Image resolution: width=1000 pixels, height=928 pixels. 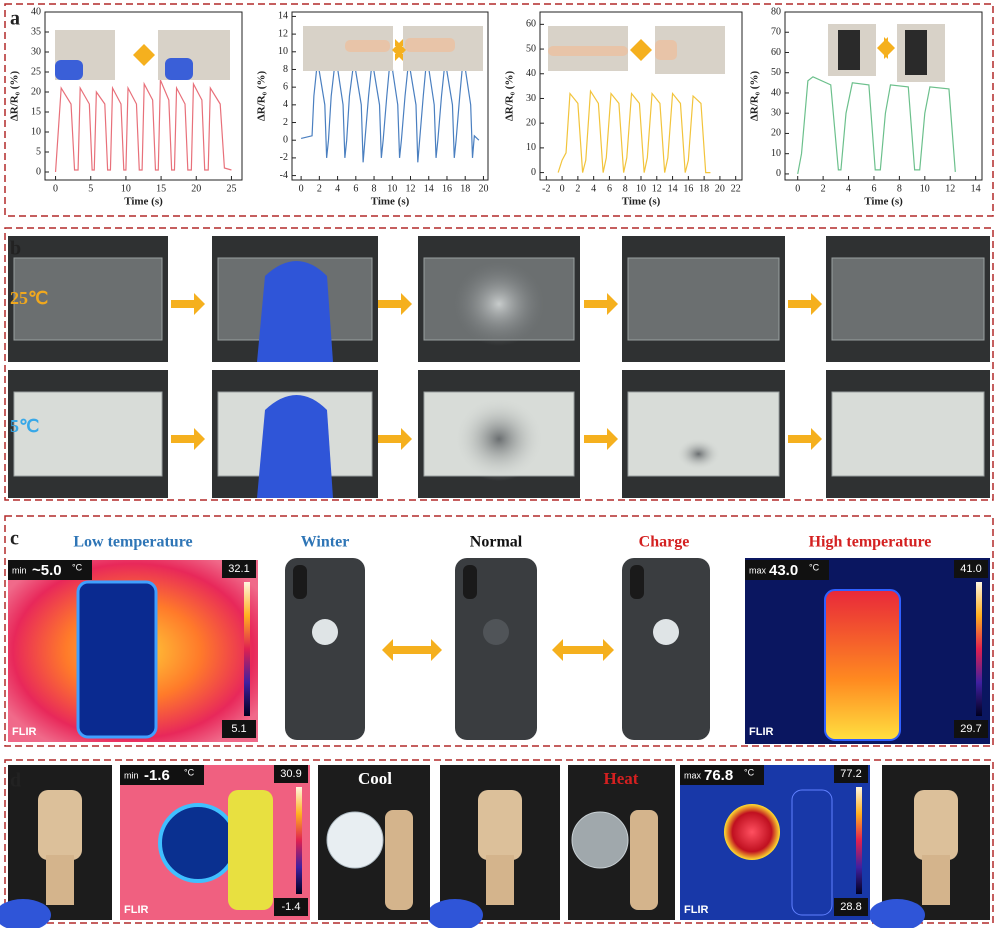 I want to click on y-tick-label: 0, so click(x=778, y=173).